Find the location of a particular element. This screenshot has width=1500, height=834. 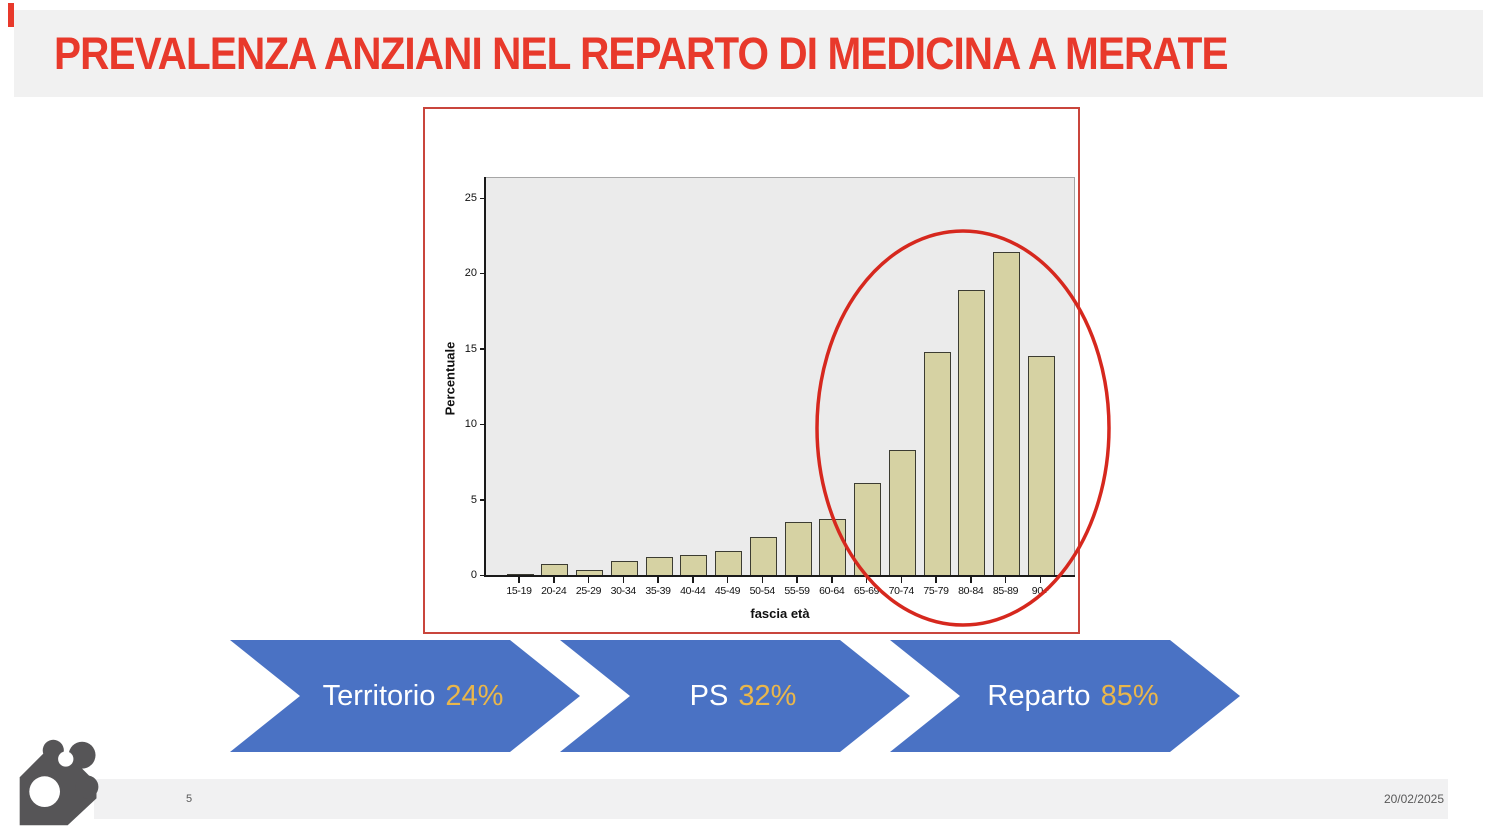

y-tick-label: 0 is located at coordinates (473, 575).